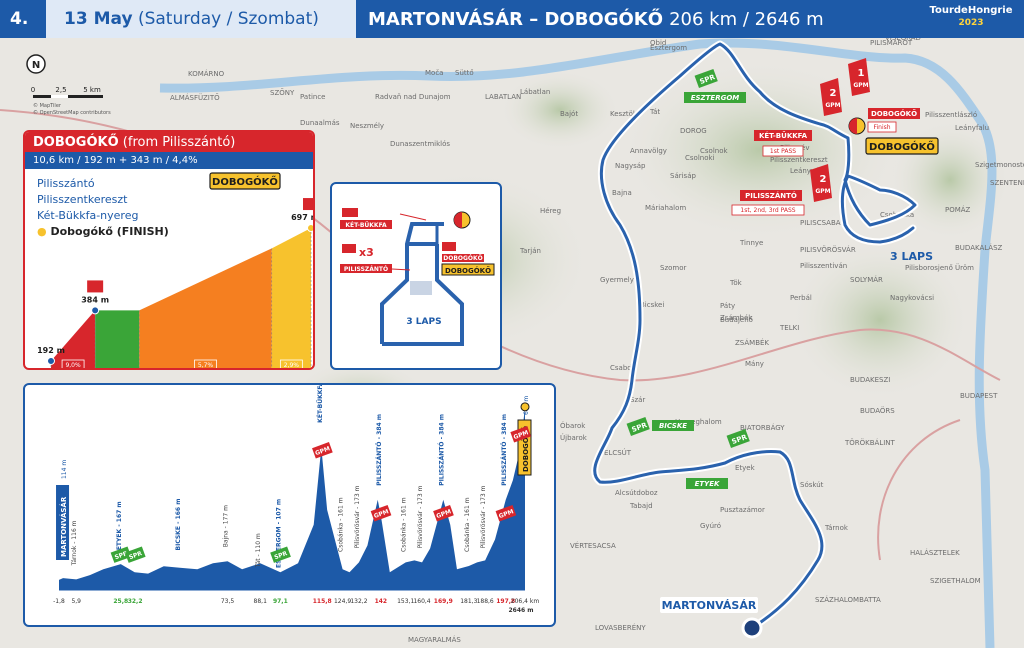 Image resolution: width=1024 pixels, height=648 pixels. I want to click on profile-km-tick: 5,9, so click(76, 601).